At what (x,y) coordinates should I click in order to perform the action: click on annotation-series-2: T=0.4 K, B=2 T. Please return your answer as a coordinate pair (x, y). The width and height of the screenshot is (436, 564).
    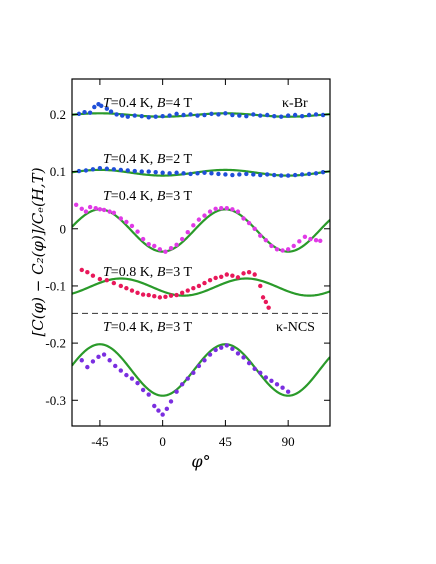
    Looking at the image, I should click on (148, 159).